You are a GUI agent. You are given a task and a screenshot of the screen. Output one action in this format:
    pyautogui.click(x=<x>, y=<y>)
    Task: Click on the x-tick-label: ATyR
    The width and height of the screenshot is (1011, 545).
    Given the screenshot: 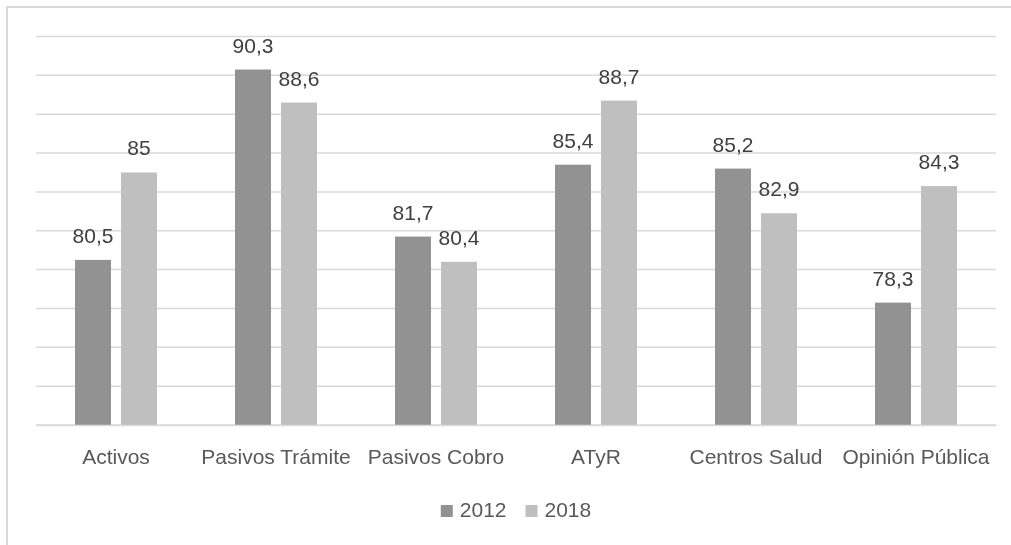 What is the action you would take?
    pyautogui.click(x=596, y=456)
    